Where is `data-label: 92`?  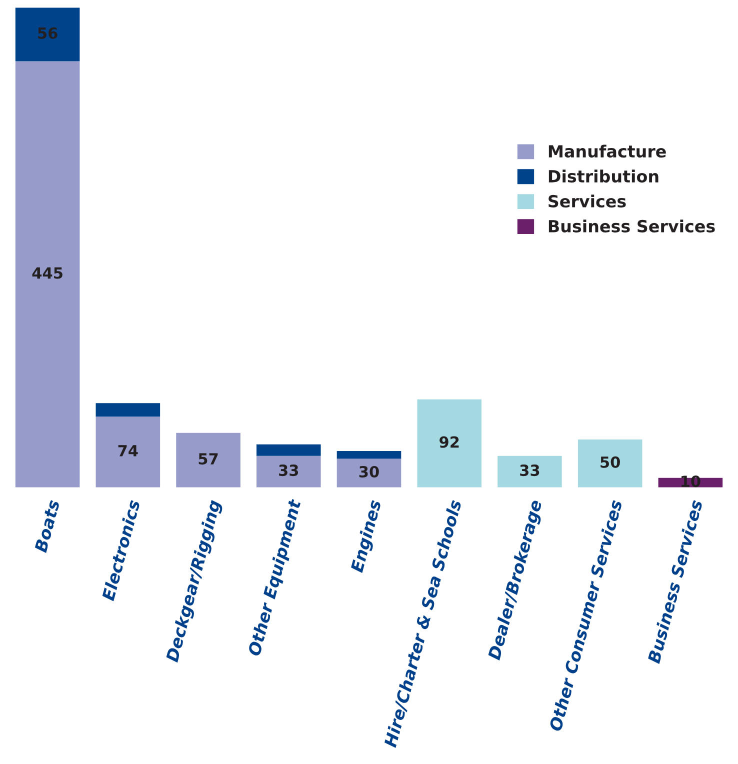 data-label: 92 is located at coordinates (449, 442).